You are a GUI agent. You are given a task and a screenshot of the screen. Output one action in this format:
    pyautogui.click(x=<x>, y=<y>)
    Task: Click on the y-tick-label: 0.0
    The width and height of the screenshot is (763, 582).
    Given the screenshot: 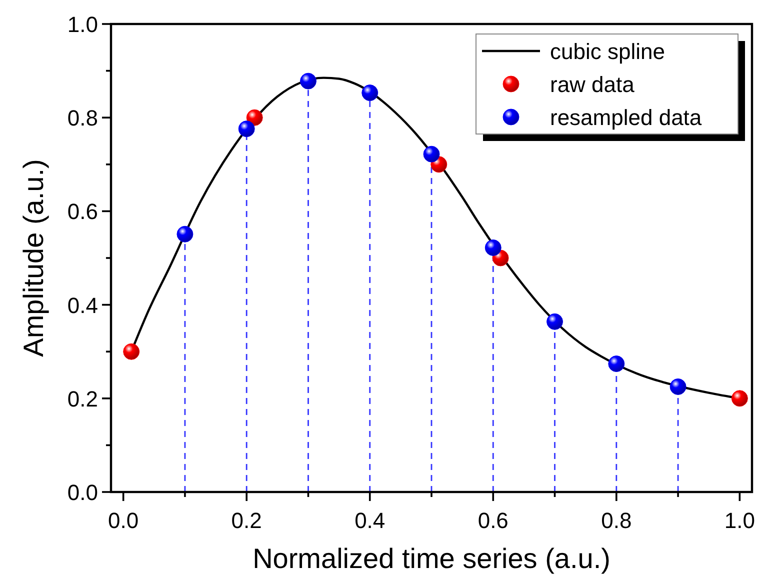 What is the action you would take?
    pyautogui.click(x=82, y=492)
    